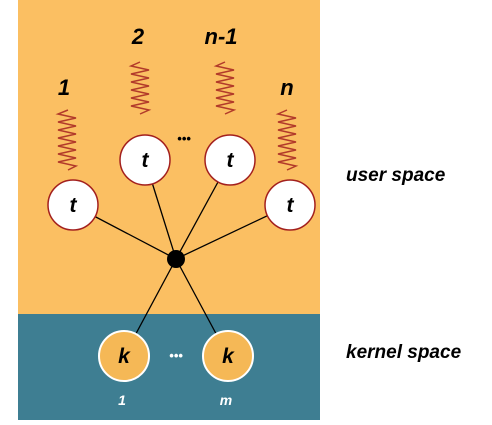 The height and width of the screenshot is (425, 492). I want to click on user-thread-ellipsis: •••, so click(184, 138).